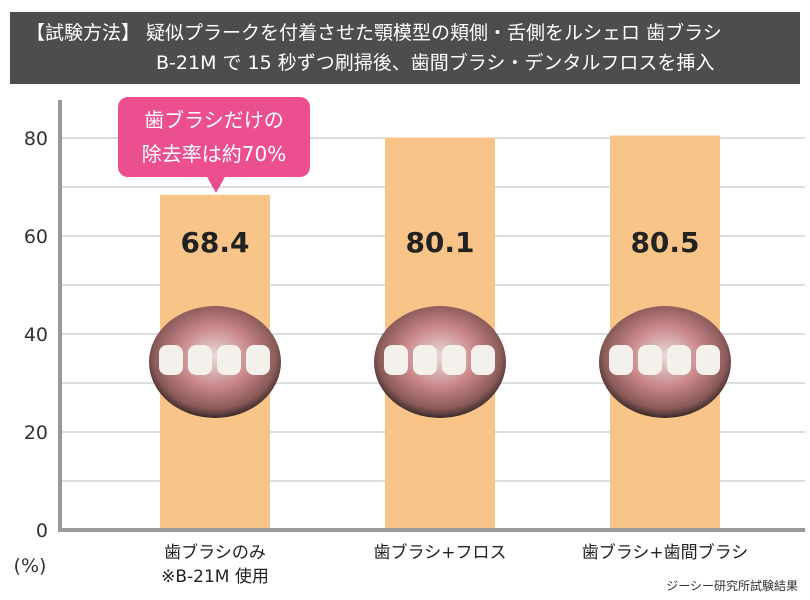  Describe the element at coordinates (435, 63) in the screenshot. I see `header-line-2: B-21M で 15 秒ずつ刷掃後、歯間ブラシ・デンタルフロスを挿入` at that location.